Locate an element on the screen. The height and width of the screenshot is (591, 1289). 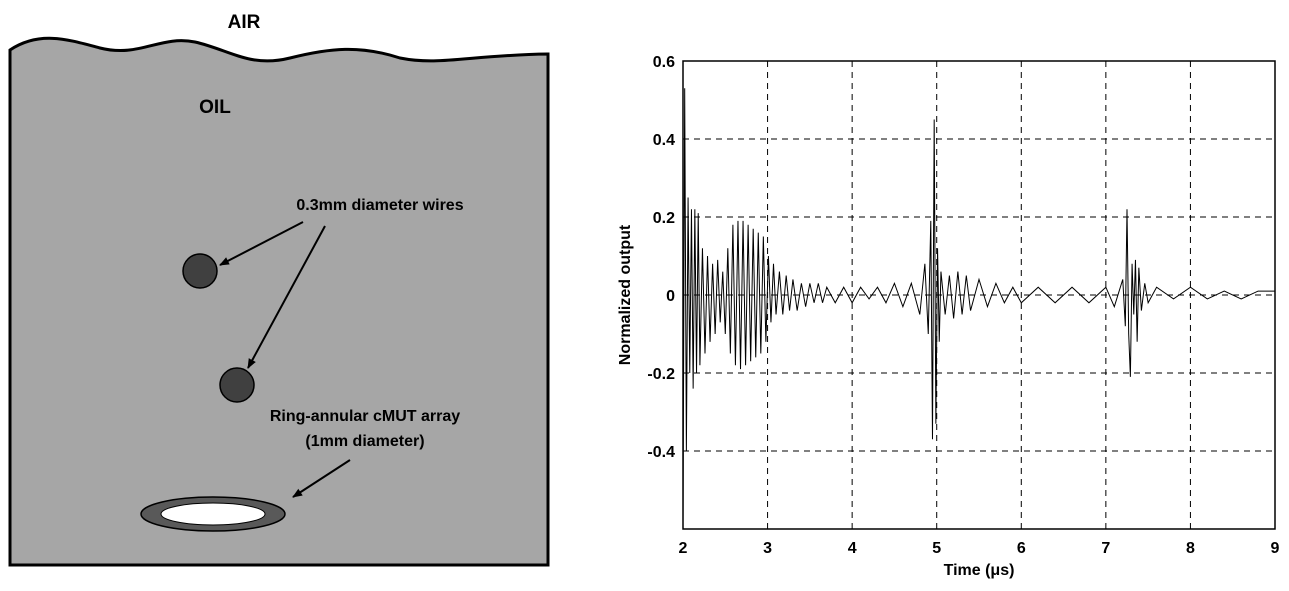
y-tick-label: 0.2 is located at coordinates (664, 218).